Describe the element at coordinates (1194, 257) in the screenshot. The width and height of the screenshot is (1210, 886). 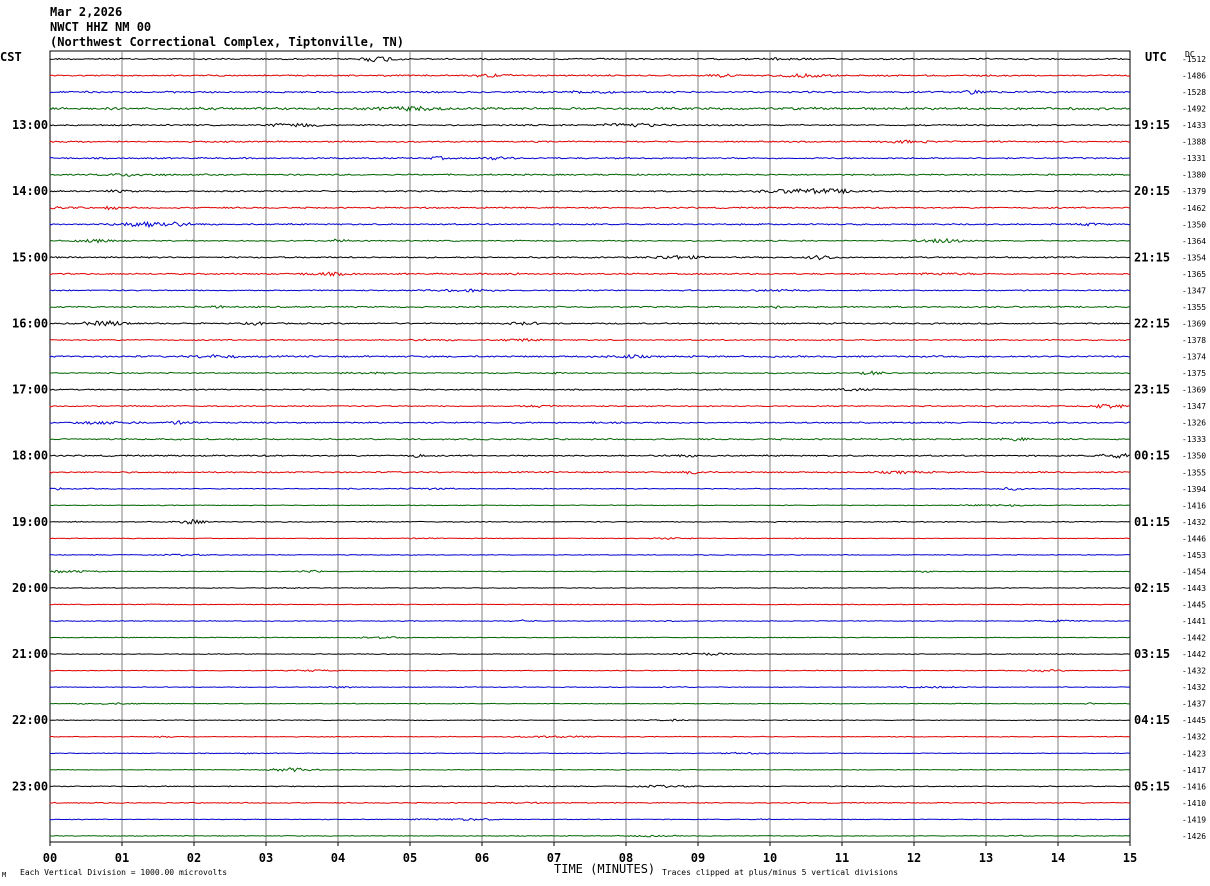
I see `dc-offset-label: -1354` at that location.